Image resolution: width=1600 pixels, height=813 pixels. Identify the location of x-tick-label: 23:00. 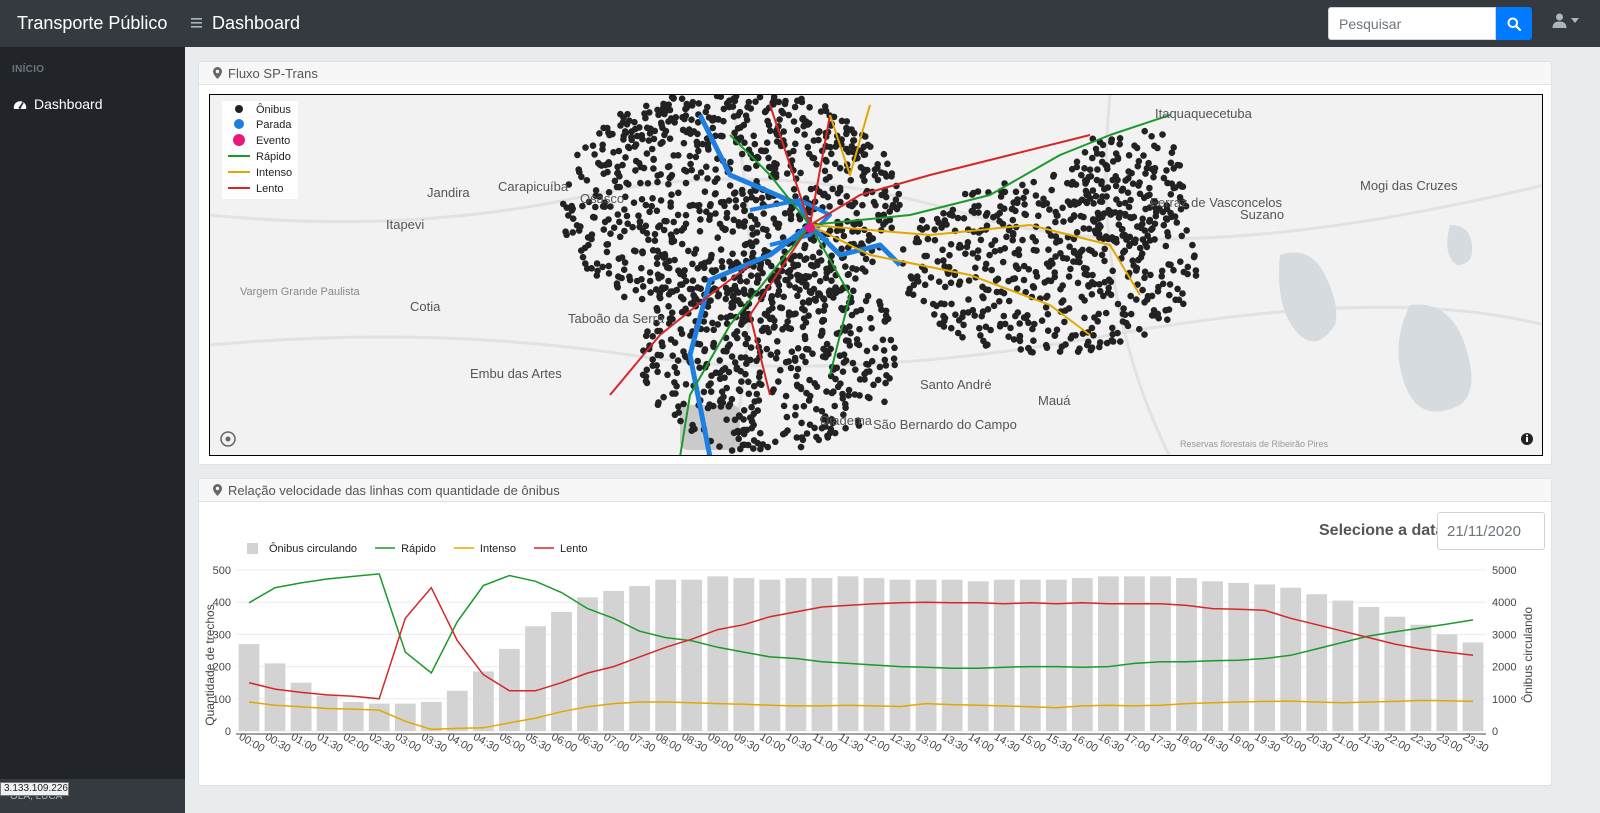
(1450, 743).